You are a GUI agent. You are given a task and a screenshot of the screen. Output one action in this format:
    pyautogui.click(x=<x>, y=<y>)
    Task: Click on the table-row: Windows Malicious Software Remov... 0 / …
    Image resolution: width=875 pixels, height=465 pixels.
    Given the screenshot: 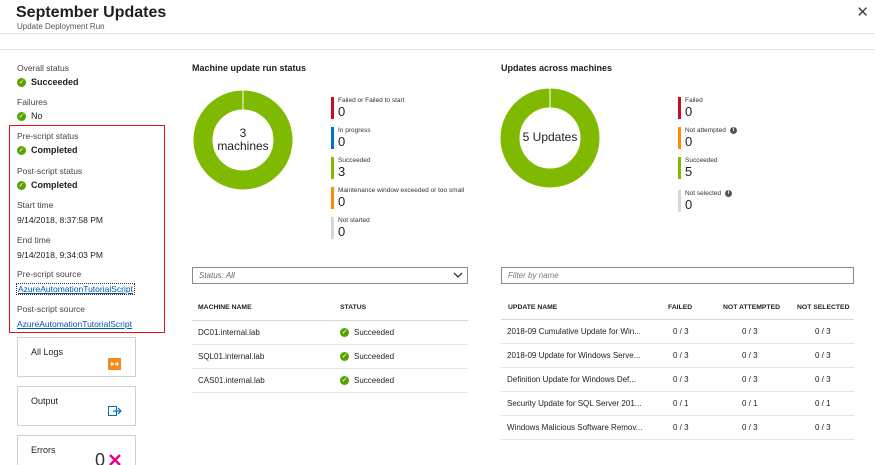 What is the action you would take?
    pyautogui.click(x=677, y=428)
    